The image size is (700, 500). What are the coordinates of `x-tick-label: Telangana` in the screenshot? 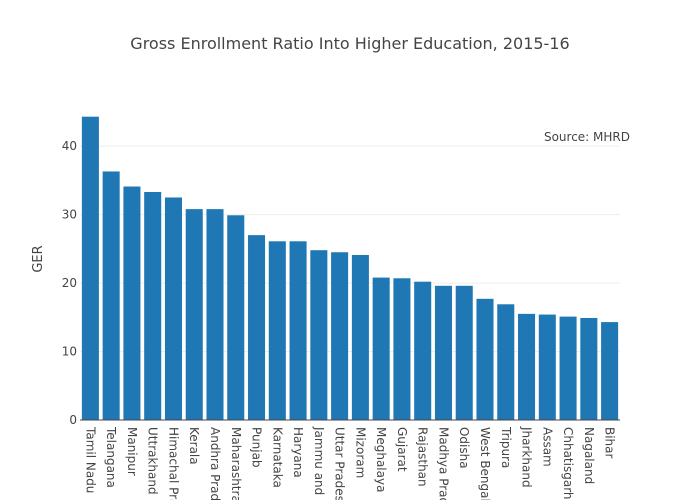 It's located at (111, 457).